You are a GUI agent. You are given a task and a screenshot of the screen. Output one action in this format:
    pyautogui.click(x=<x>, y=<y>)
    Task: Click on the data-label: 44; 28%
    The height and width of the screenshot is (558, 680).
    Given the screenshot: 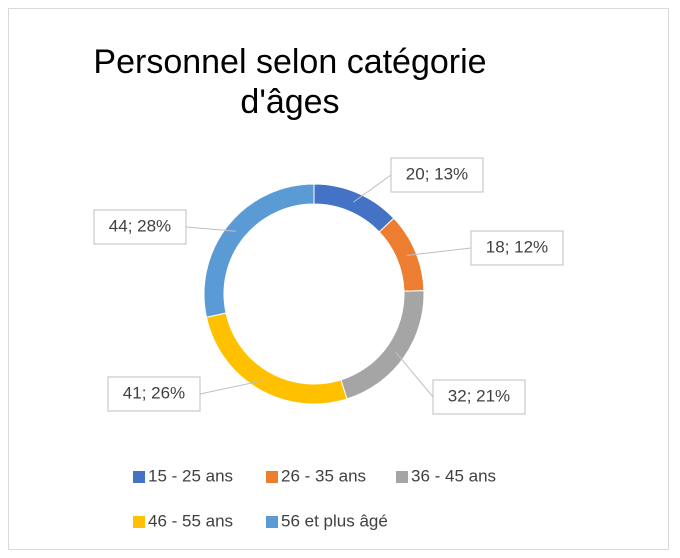 What is the action you would take?
    pyautogui.click(x=140, y=225)
    